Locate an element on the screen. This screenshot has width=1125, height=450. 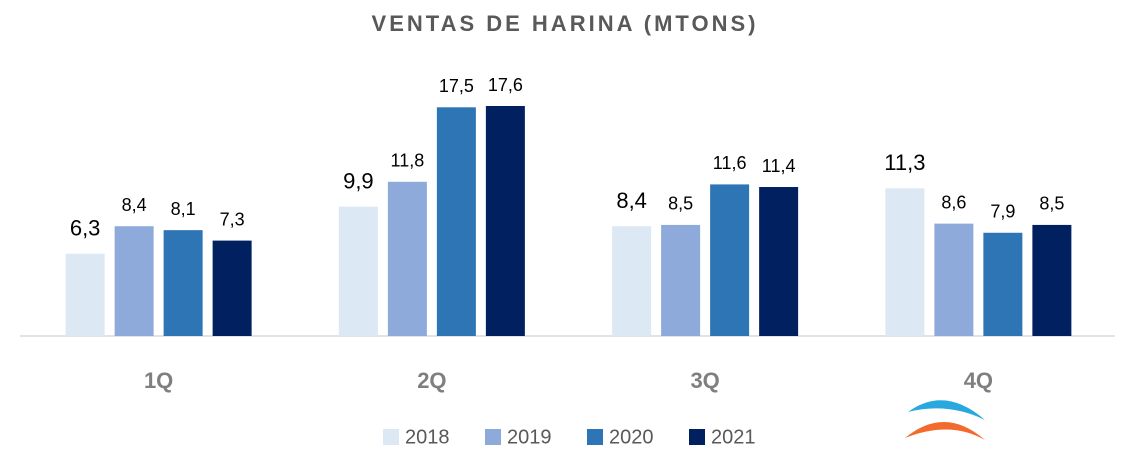
data-label: 7,9 is located at coordinates (1002, 212).